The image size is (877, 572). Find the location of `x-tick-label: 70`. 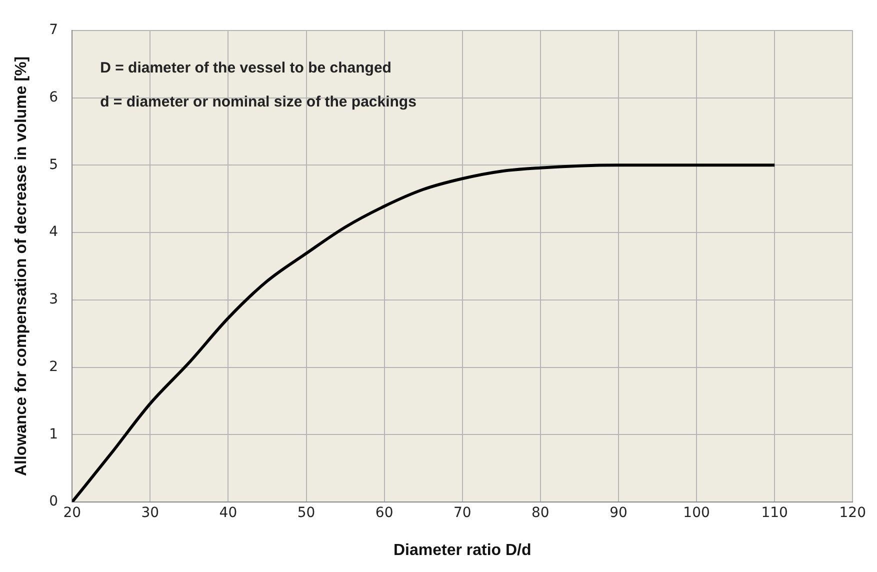

x-tick-label: 70 is located at coordinates (462, 513).